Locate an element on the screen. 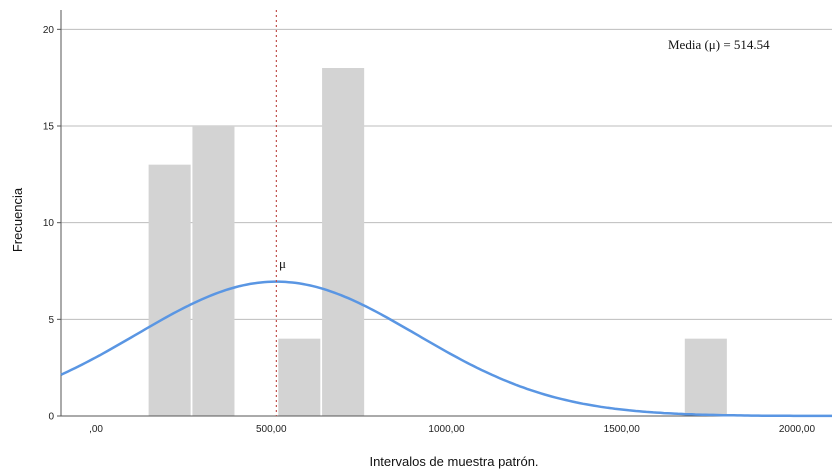 The width and height of the screenshot is (833, 470). mean-annotation: Media (μ) = 514.54 is located at coordinates (719, 44).